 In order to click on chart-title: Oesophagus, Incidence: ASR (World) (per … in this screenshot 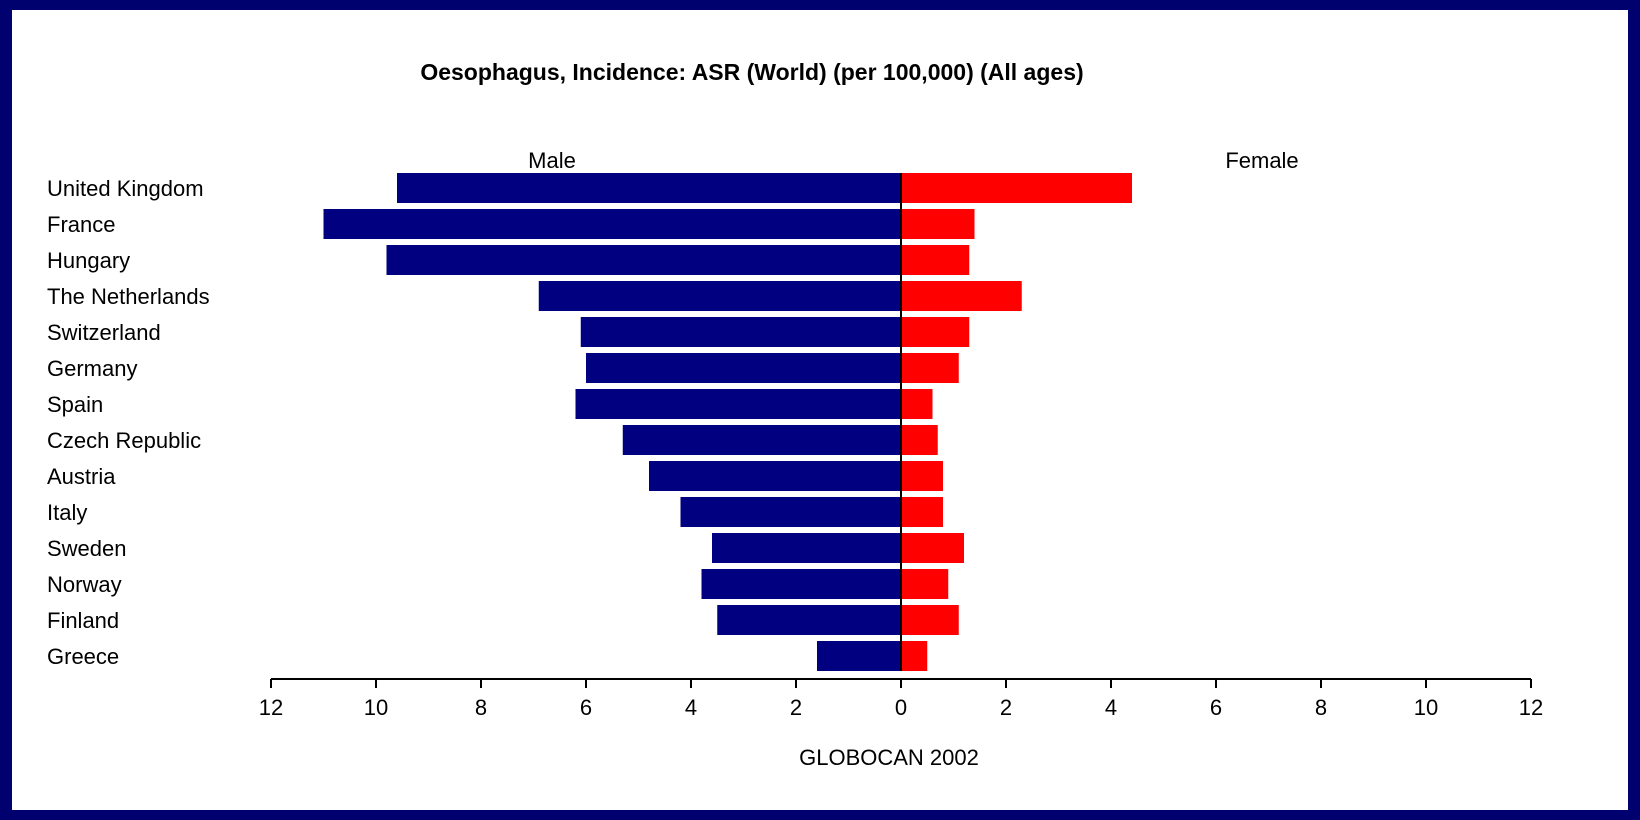, I will do `click(751, 72)`.